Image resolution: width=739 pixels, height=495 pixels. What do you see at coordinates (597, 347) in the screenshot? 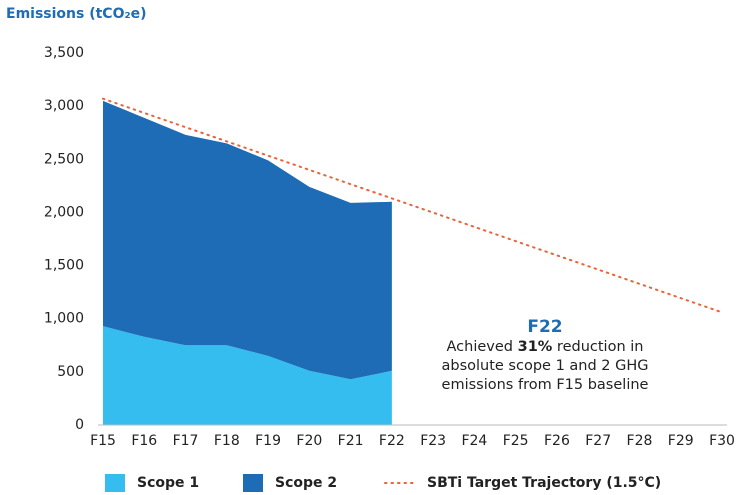
I see `annotation-text: reduction in` at bounding box center [597, 347].